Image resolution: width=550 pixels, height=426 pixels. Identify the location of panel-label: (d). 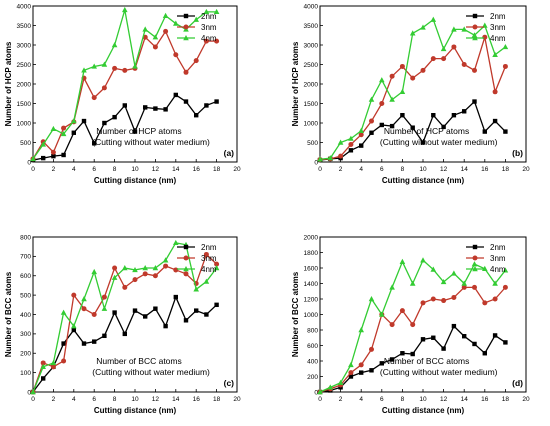
(517, 383).